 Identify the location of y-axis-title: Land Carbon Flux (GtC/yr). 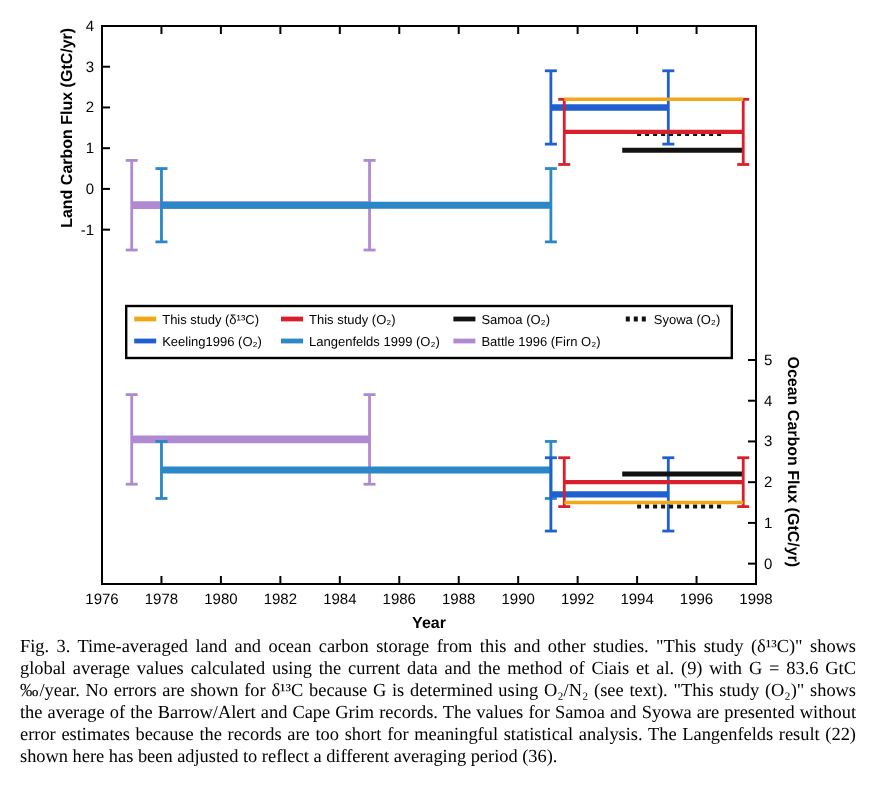
(67, 127).